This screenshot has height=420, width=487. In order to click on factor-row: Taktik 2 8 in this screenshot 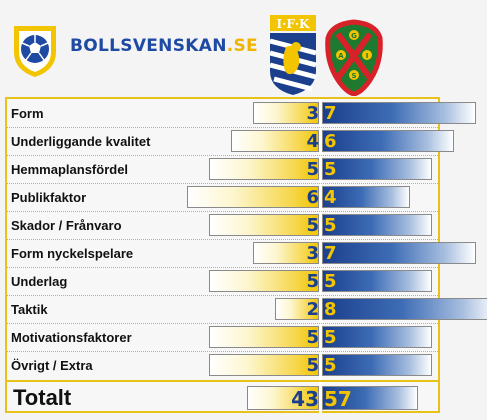, I will do `click(247, 309)`.